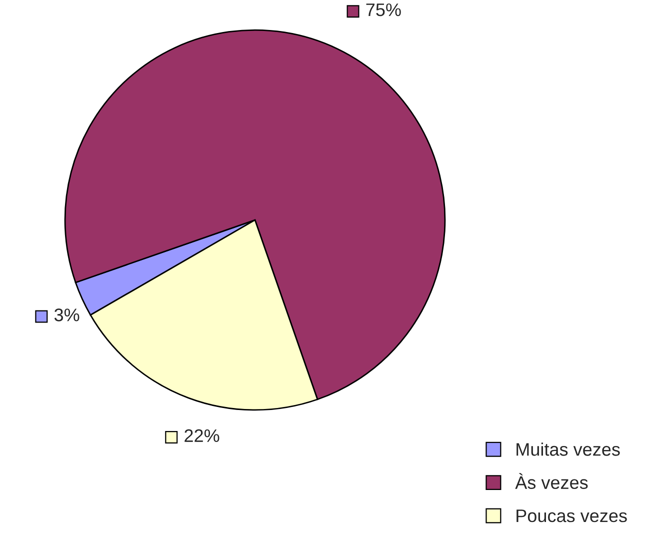 Image resolution: width=647 pixels, height=542 pixels. I want to click on legend-label: Muitas vezes, so click(568, 449).